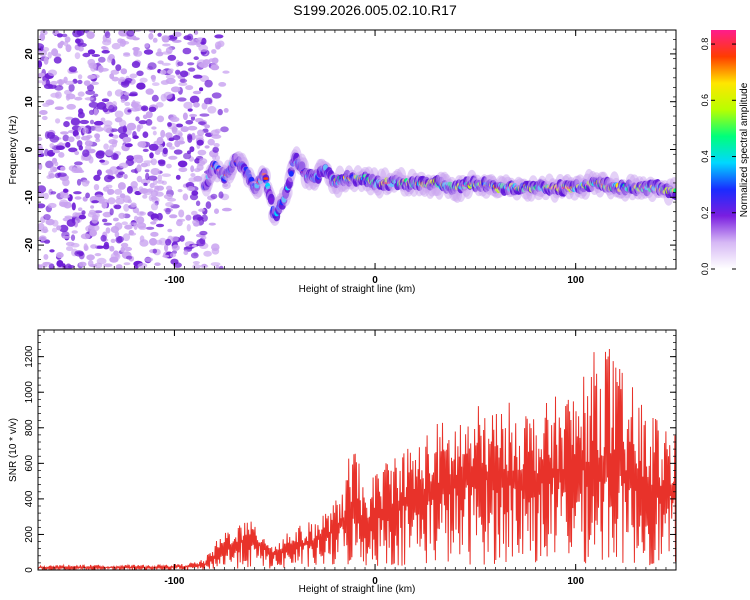 The height and width of the screenshot is (600, 750). What do you see at coordinates (29, 534) in the screenshot?
I see `snr-y-tick-label: 200` at bounding box center [29, 534].